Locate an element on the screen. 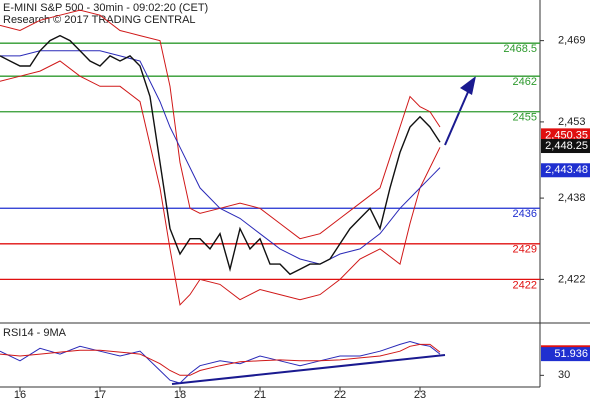  price-marker-label: 2,443.48 is located at coordinates (566, 170).